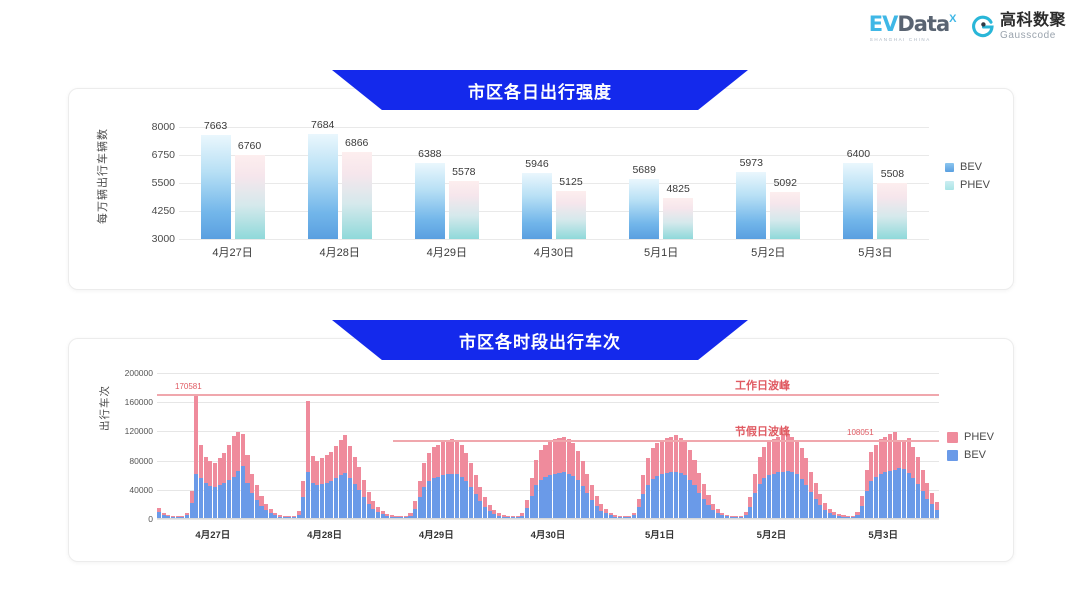  Describe the element at coordinates (215, 179) in the screenshot. I see `chart-1-bar-bev: 7663` at that location.